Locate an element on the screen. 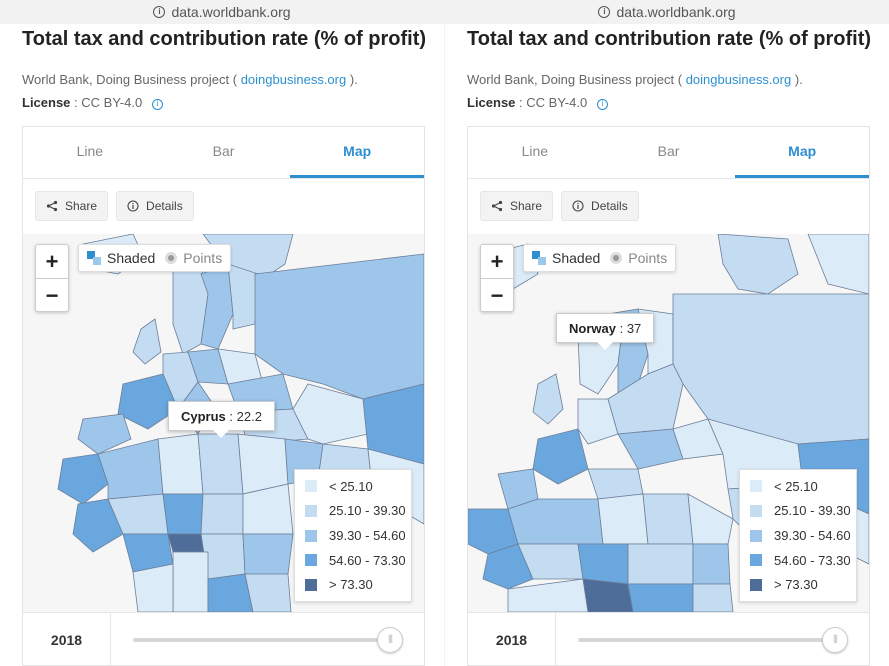 Image resolution: width=889 pixels, height=666 pixels. legend-label: 25.10 - 39.30 is located at coordinates (367, 511).